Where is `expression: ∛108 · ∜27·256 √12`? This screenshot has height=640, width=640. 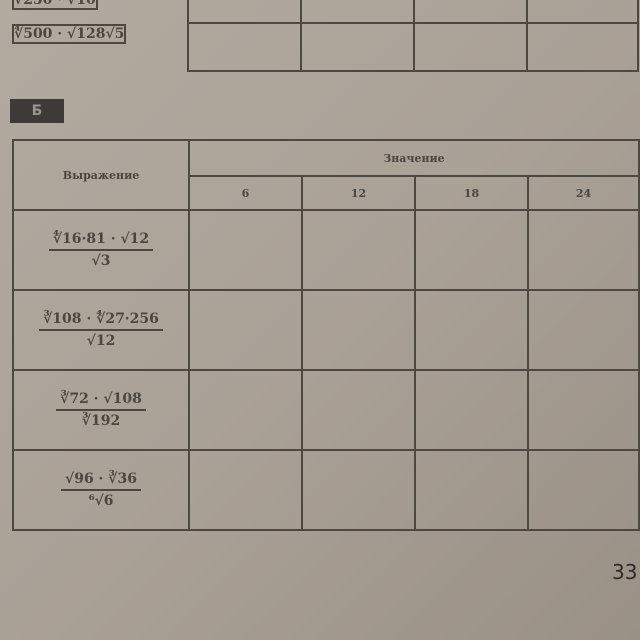 expression: ∛108 · ∜27·256 √12 is located at coordinates (101, 330).